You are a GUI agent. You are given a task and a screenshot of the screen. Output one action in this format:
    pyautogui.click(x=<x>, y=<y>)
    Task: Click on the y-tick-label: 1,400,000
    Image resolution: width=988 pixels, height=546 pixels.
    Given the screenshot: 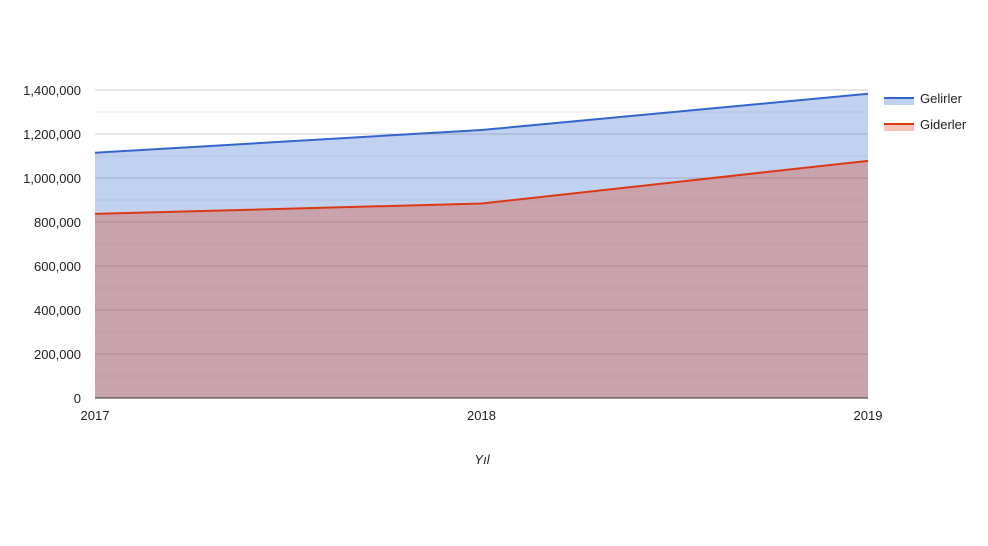 What is the action you would take?
    pyautogui.click(x=52, y=90)
    